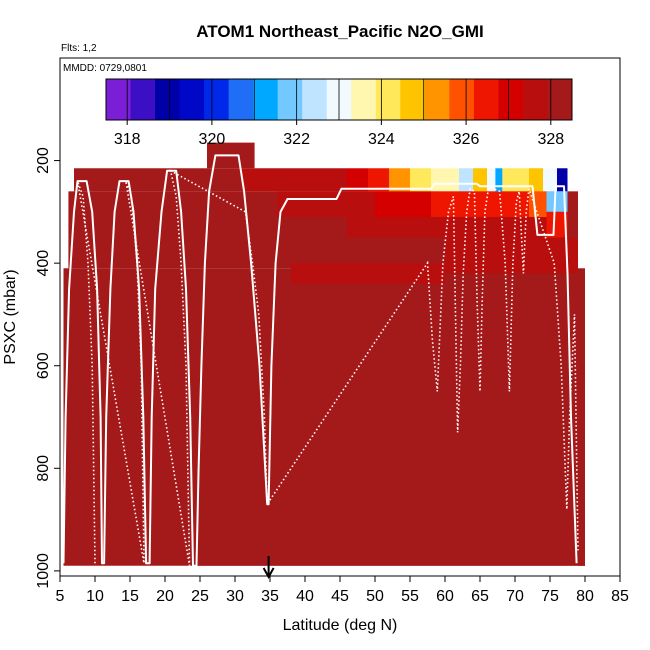  I want to click on x-axis-label: Latitude (deg N), so click(340, 625).